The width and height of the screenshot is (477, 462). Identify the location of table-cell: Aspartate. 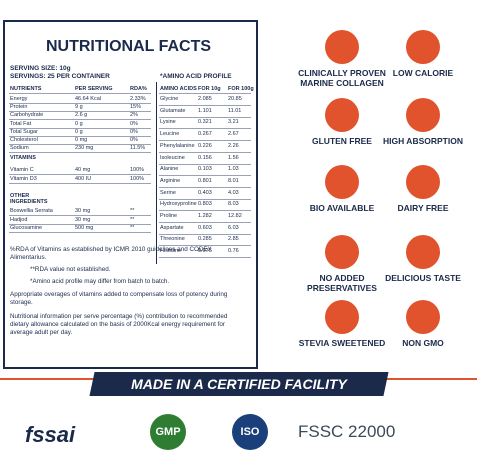
(172, 227).